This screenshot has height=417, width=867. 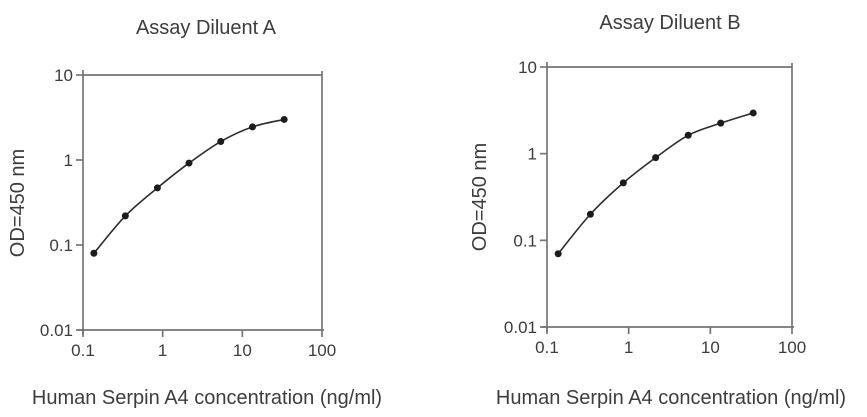 What do you see at coordinates (669, 23) in the screenshot?
I see `chart-title: Assay Diluent B` at bounding box center [669, 23].